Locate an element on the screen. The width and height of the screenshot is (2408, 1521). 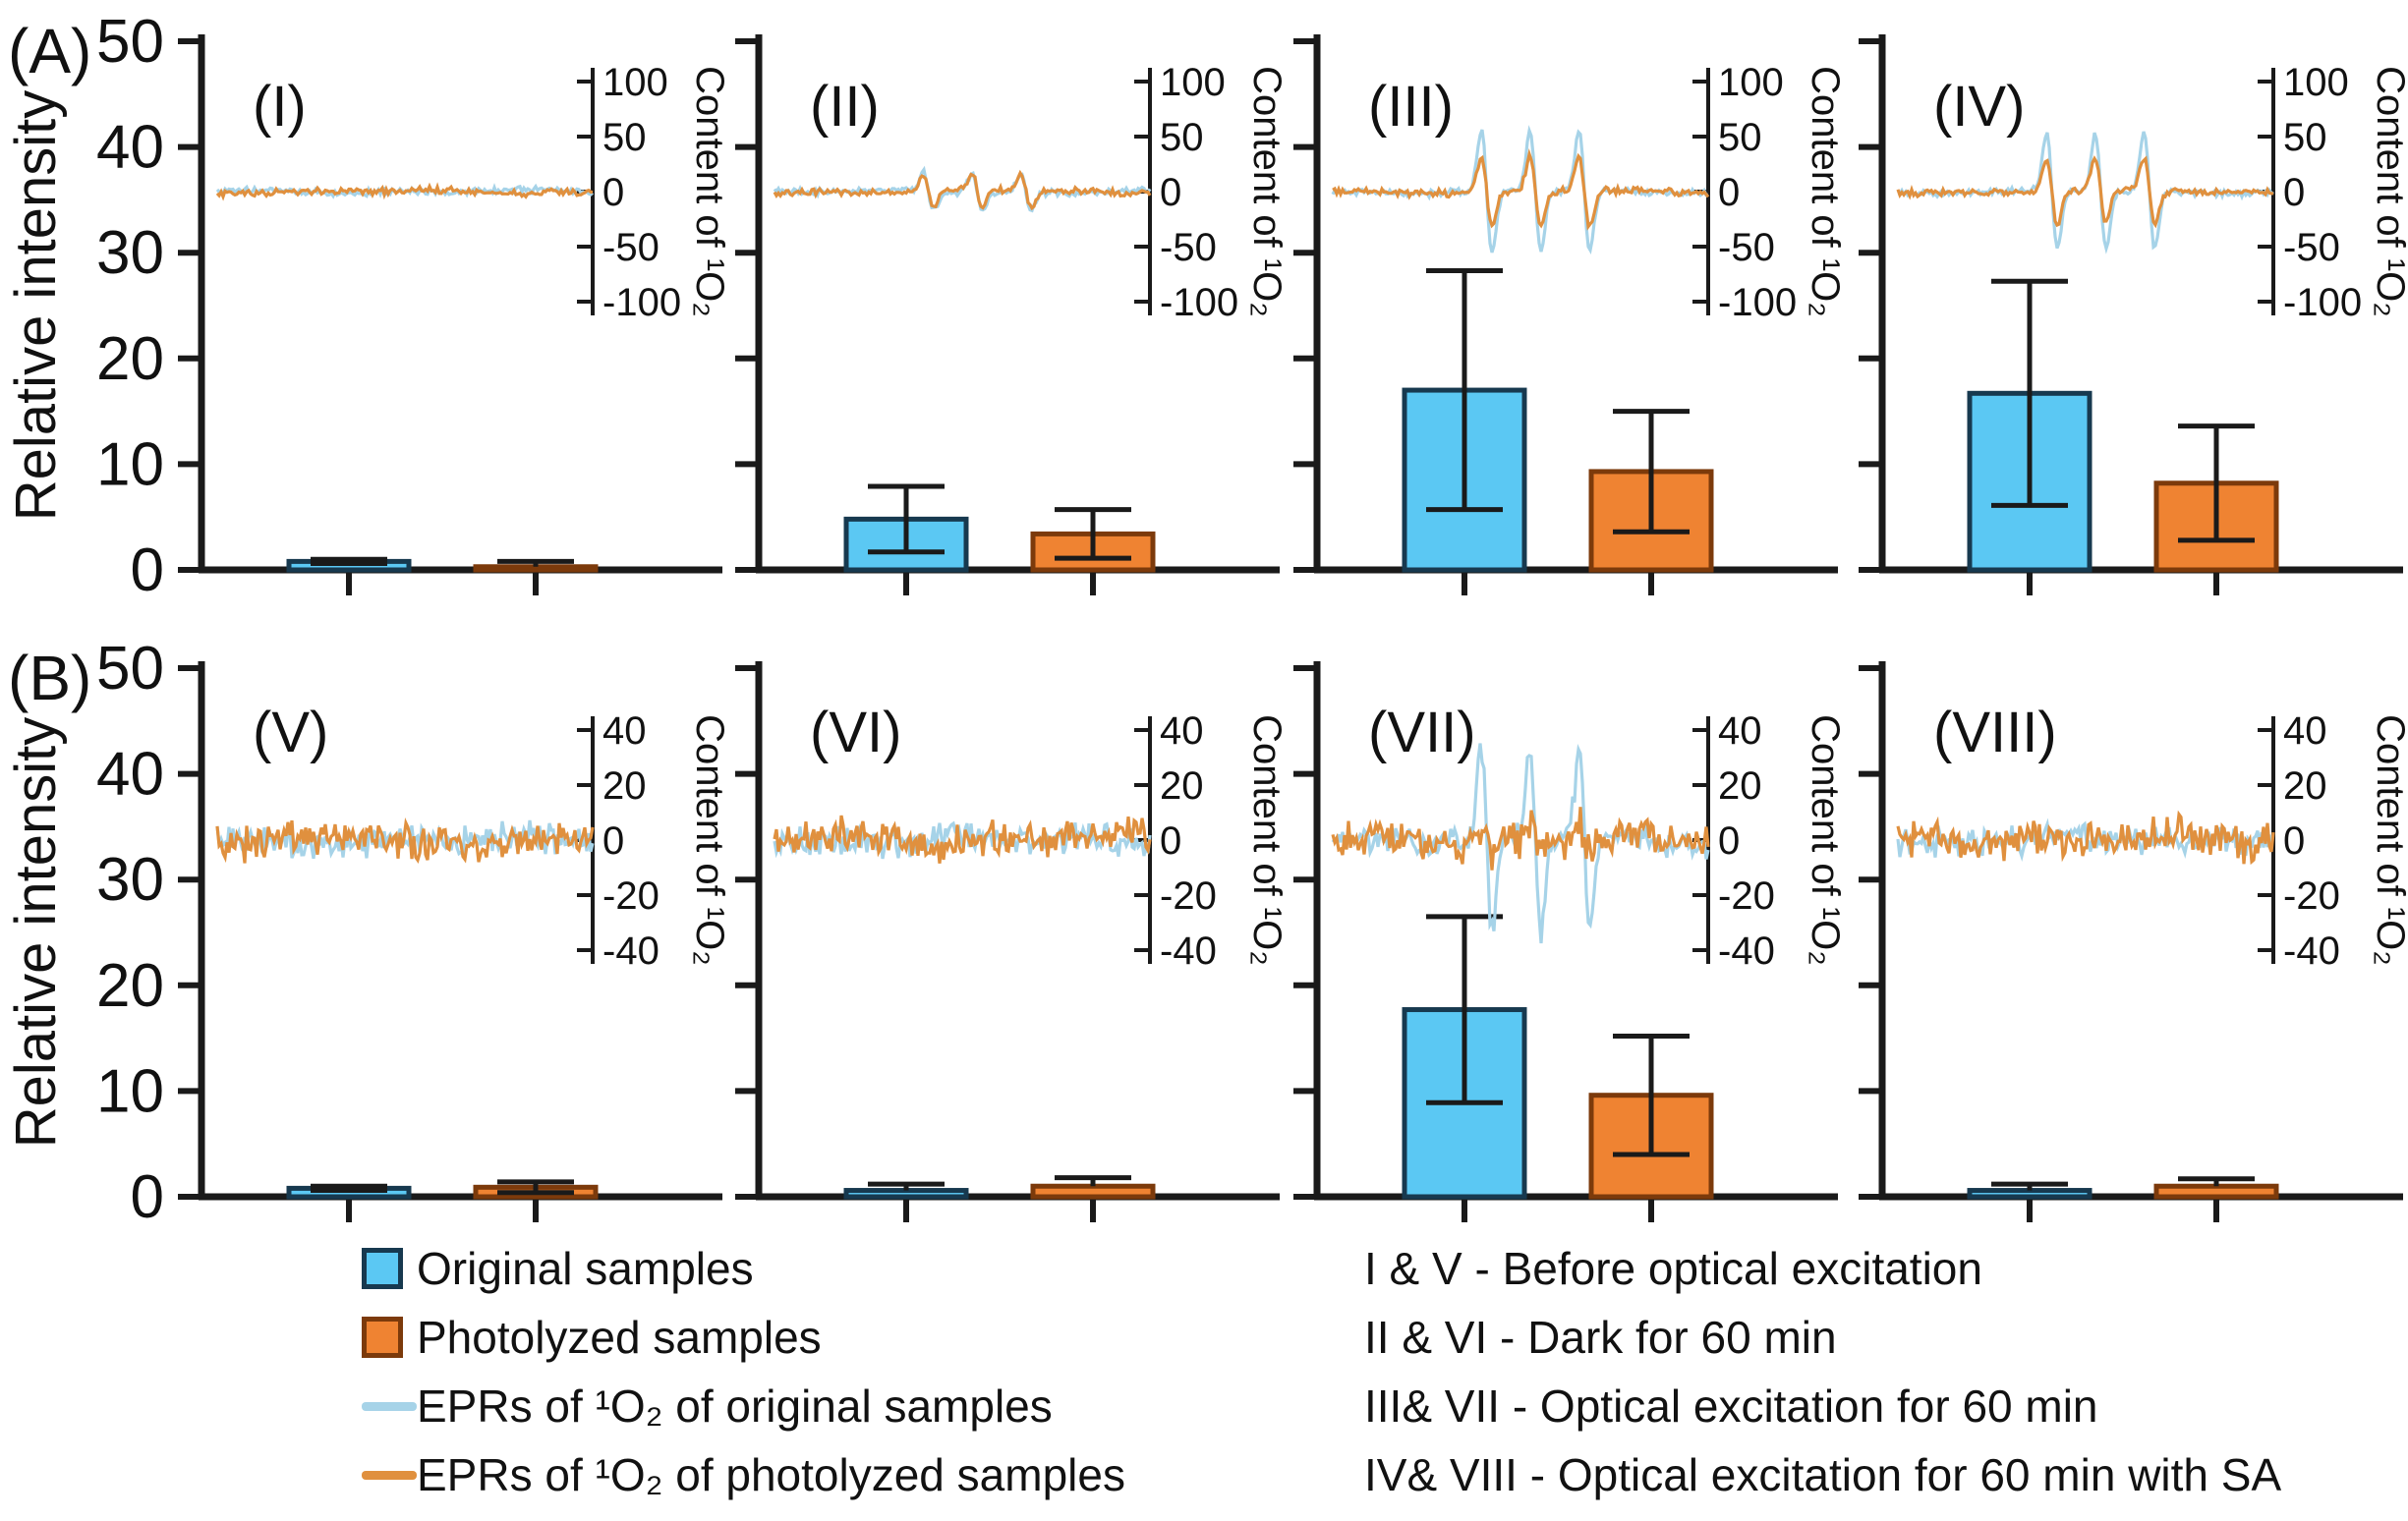
legend-item-epr-original: EPRs of ¹O₂ of original samples is located at coordinates (743, 1406).